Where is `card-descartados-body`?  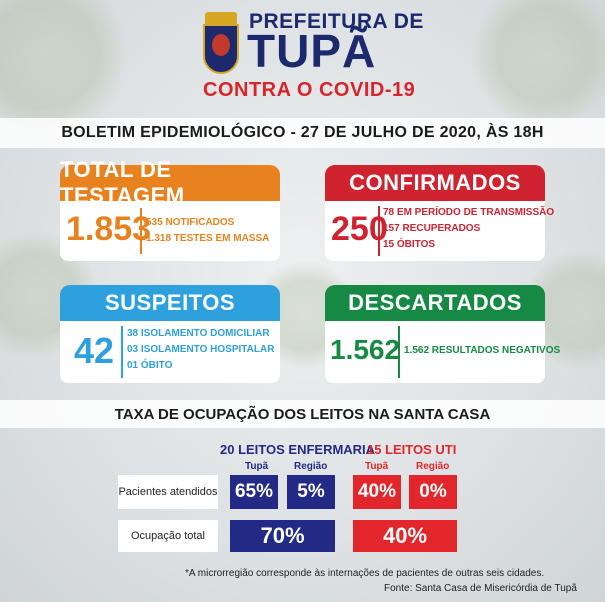
card-descartados-body is located at coordinates (435, 352).